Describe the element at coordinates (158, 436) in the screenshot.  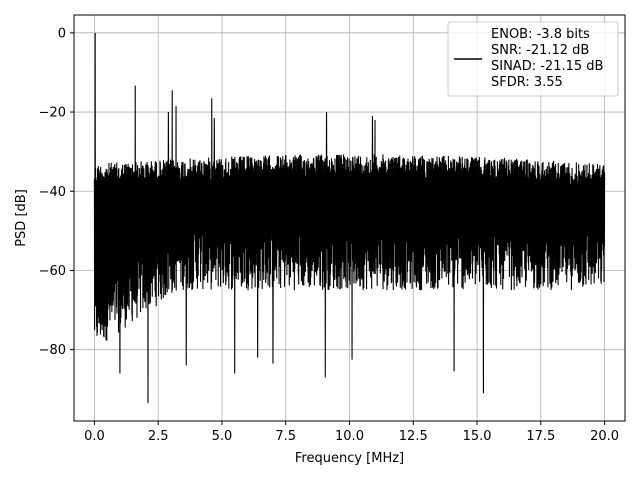
I see `x-tick-label: 2.5` at that location.